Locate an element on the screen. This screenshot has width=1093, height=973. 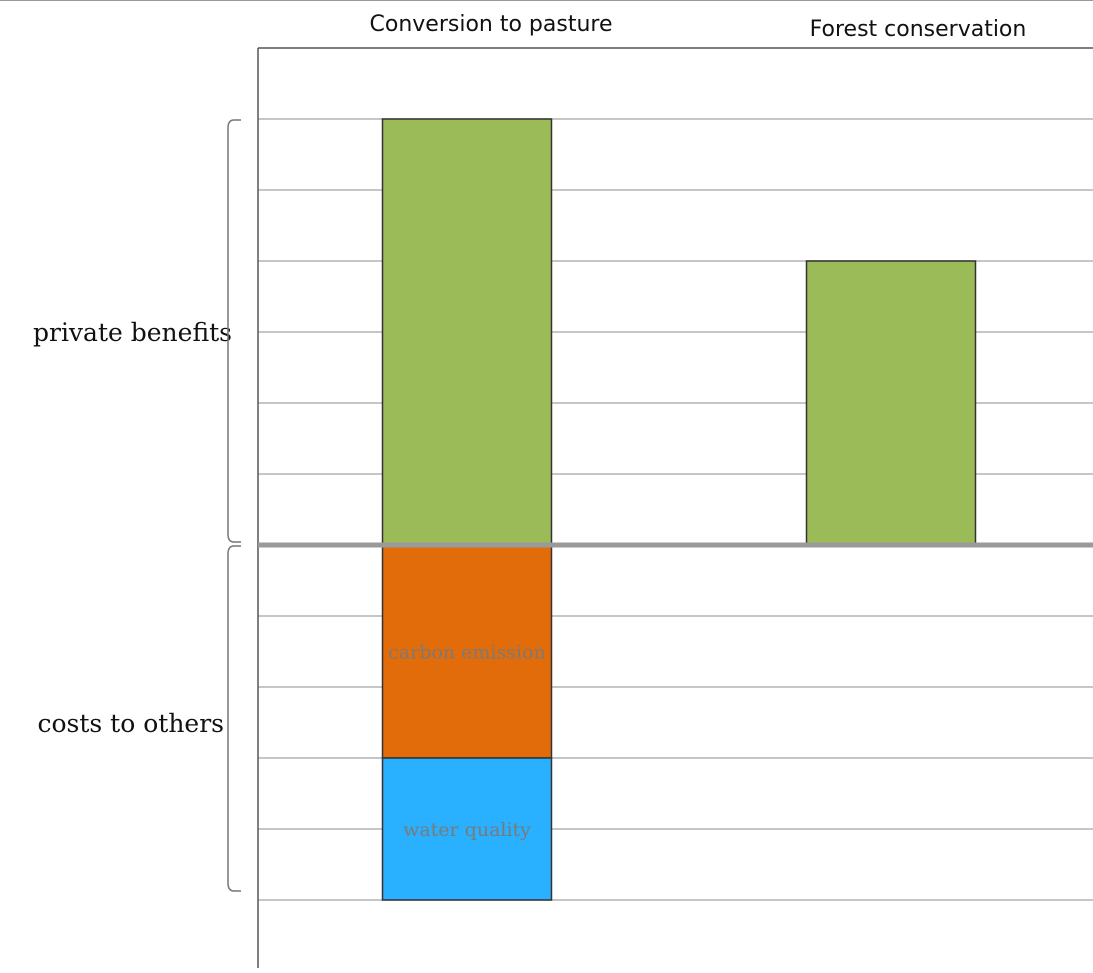
bar-segment-label: carbon emission is located at coordinates (467, 653).